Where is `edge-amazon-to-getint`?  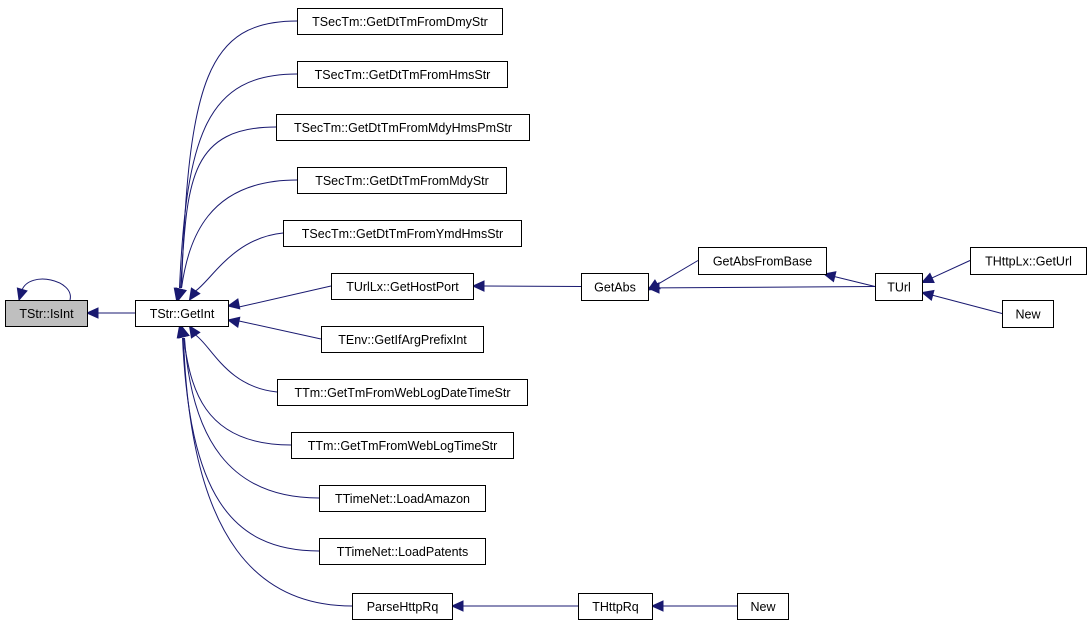
edge-amazon-to-getint is located at coordinates (249, 411).